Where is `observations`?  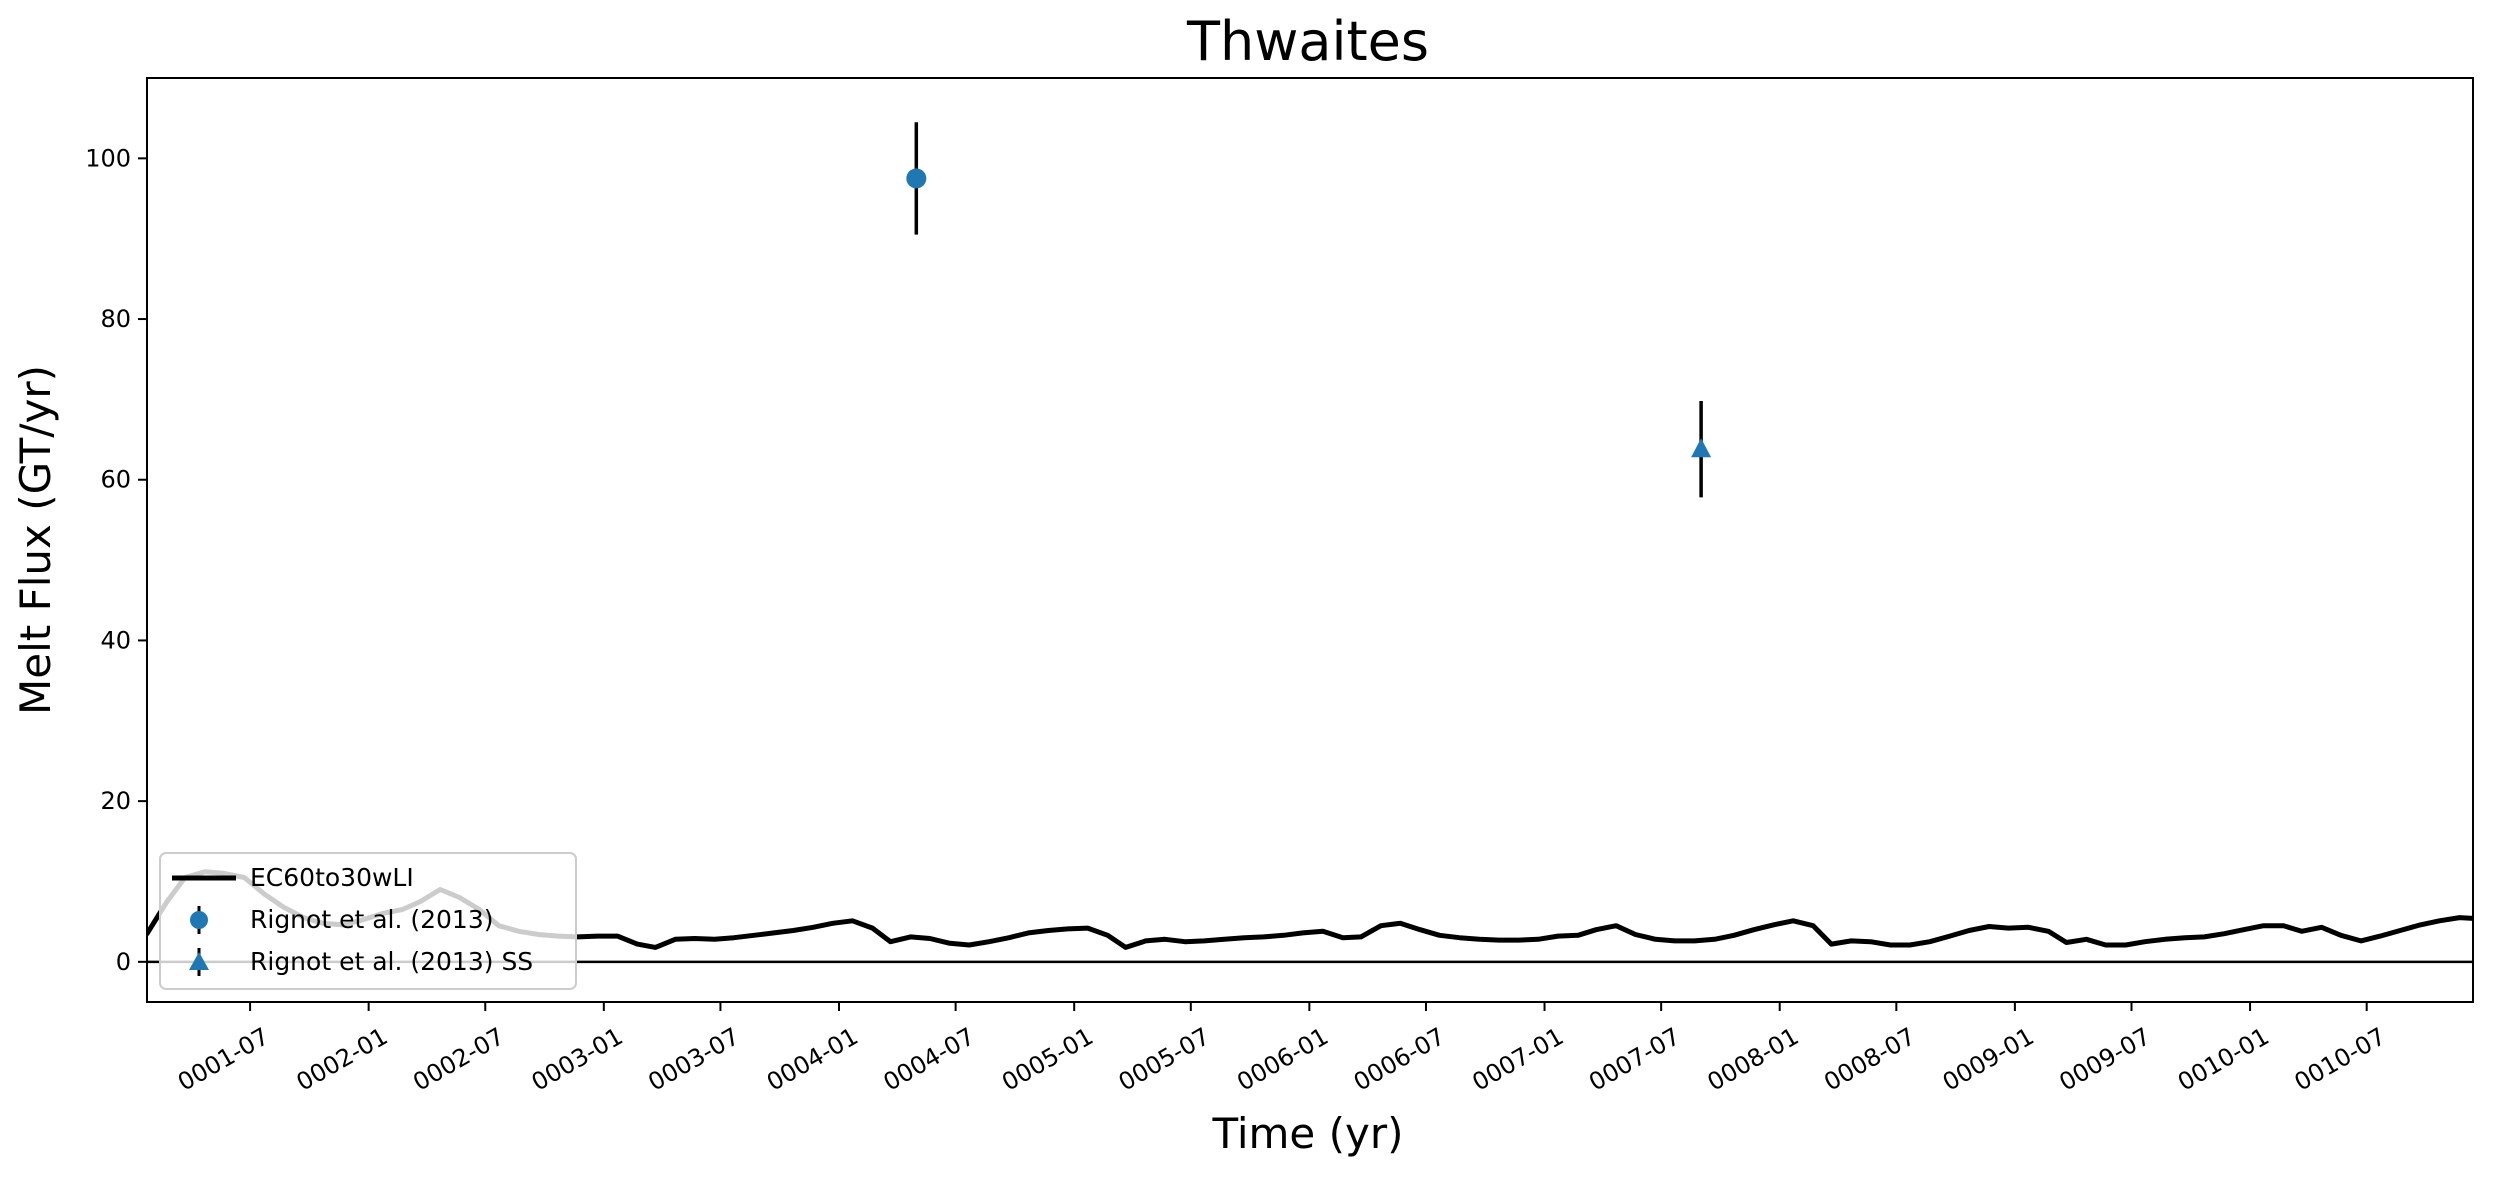
observations is located at coordinates (1309, 310).